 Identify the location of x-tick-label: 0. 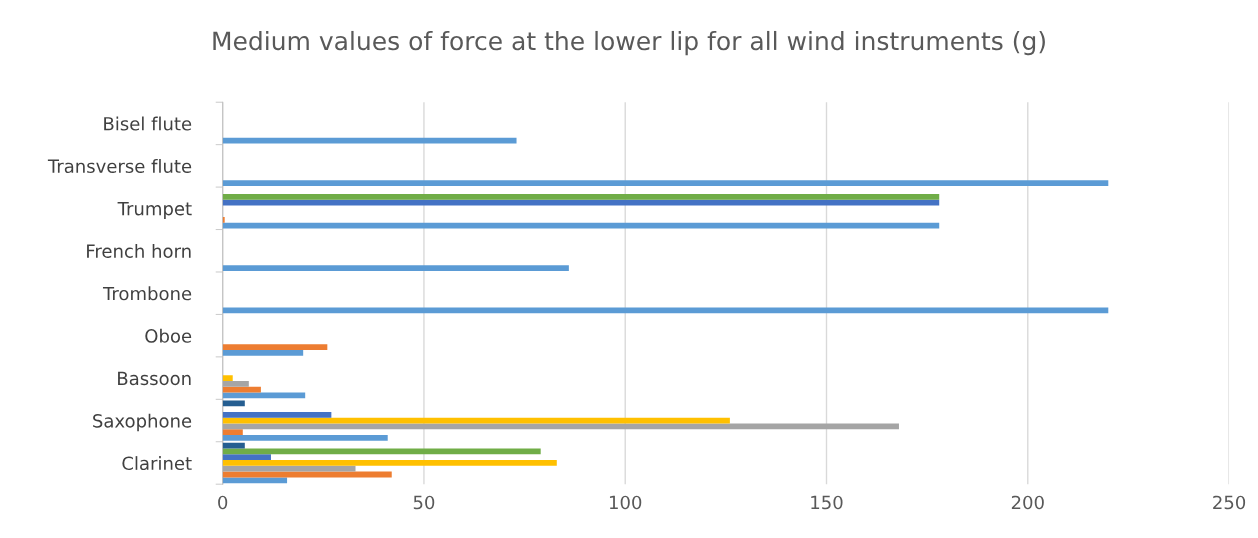
(223, 502).